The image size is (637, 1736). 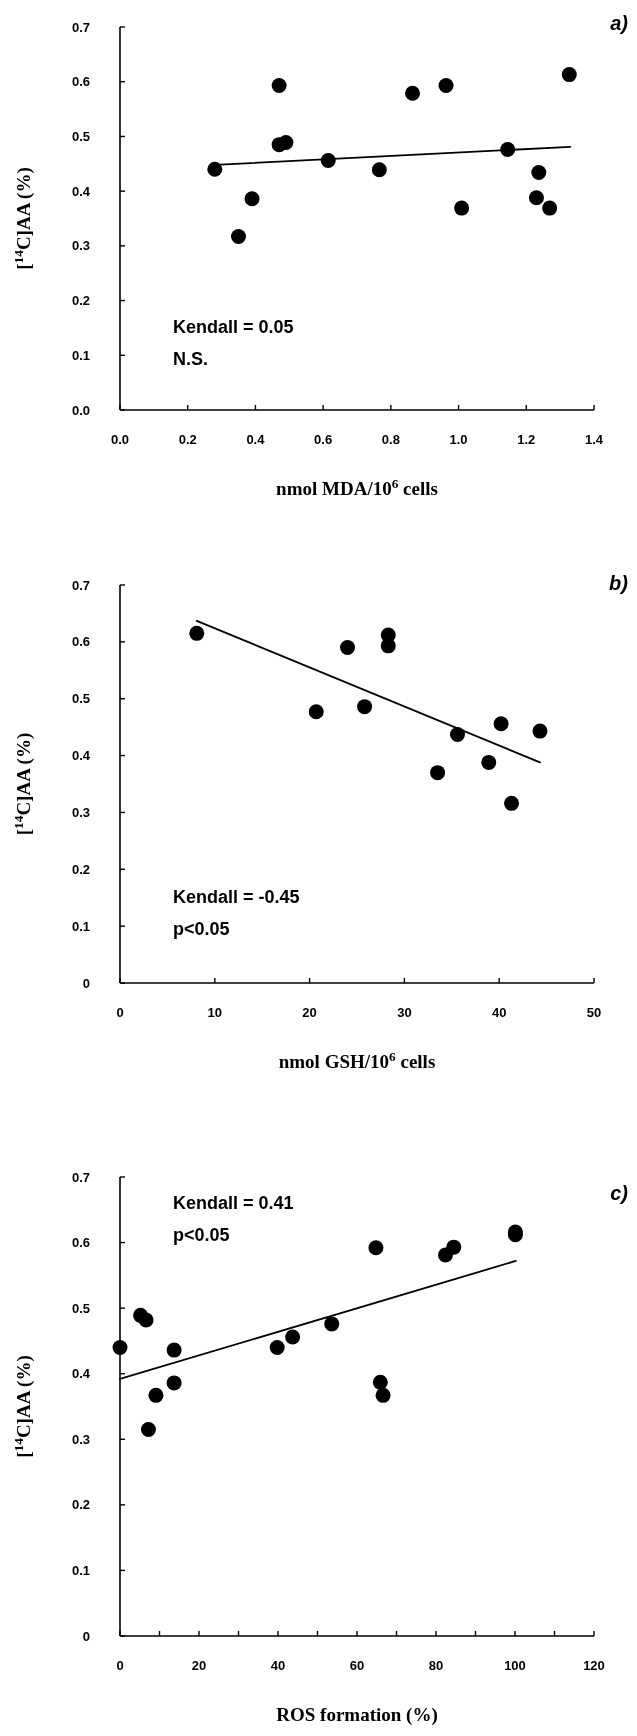 I want to click on chart-title: b), so click(x=619, y=583).